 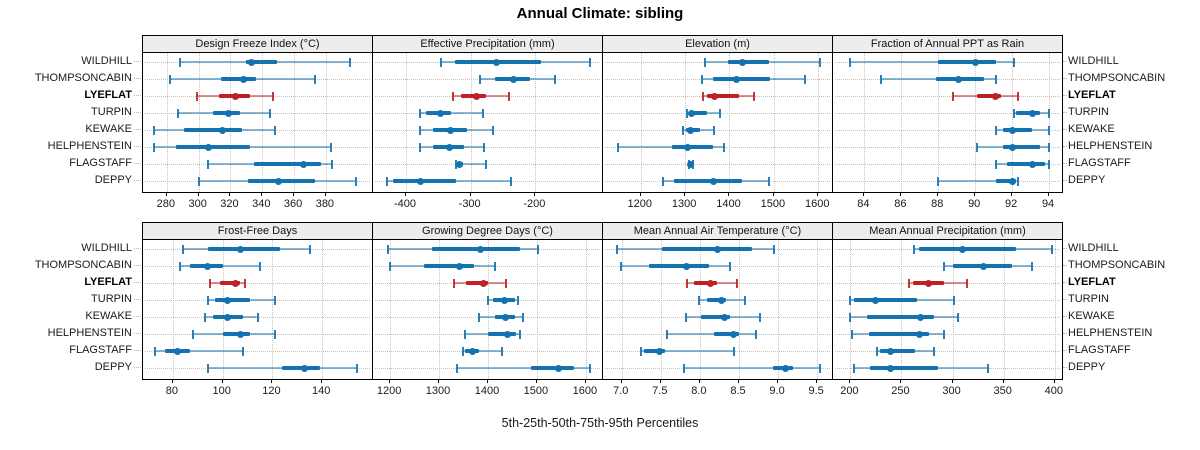 What do you see at coordinates (621, 391) in the screenshot?
I see `axis-tick-label: 7.0` at bounding box center [621, 391].